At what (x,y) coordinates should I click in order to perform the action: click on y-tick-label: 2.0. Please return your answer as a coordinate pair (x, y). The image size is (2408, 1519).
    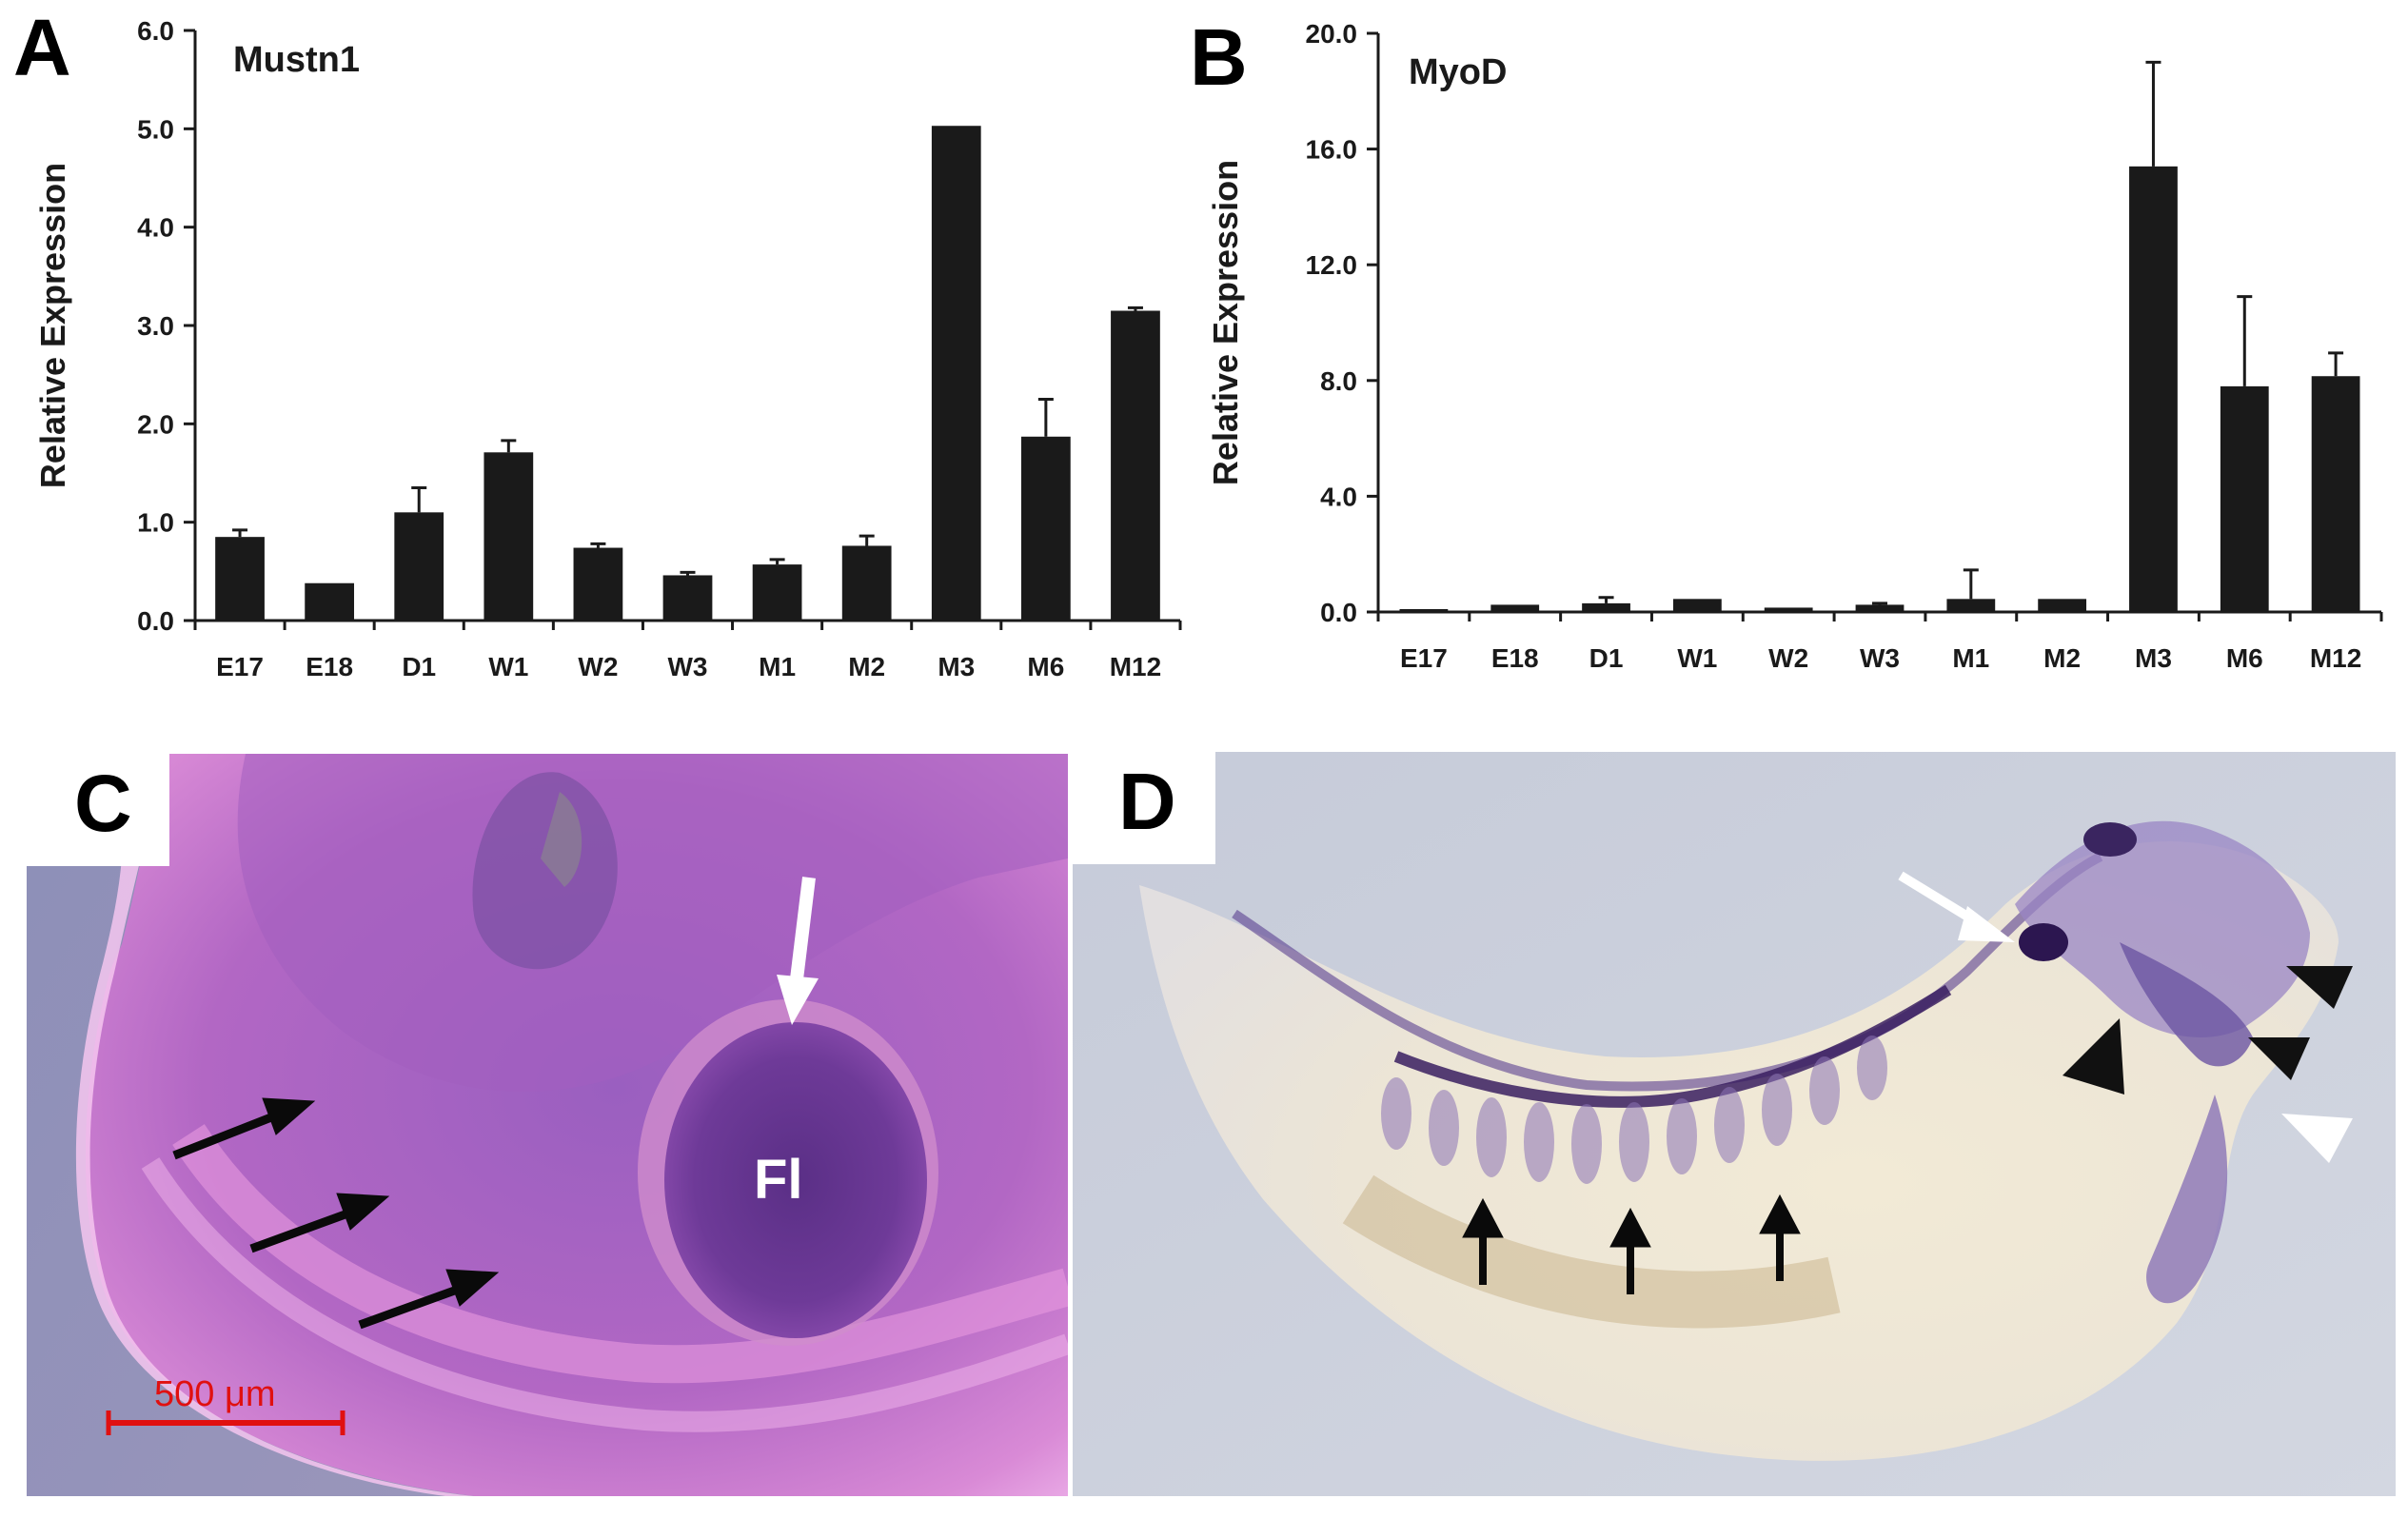
    Looking at the image, I should click on (155, 424).